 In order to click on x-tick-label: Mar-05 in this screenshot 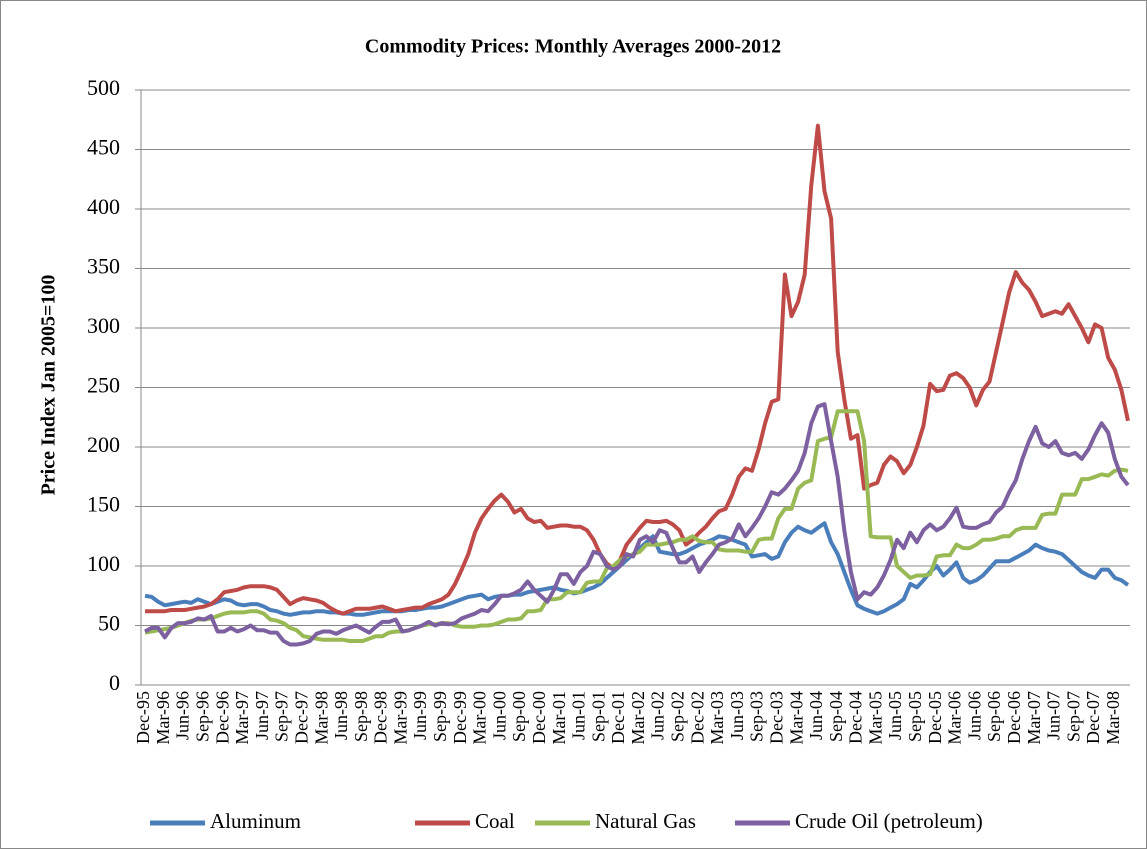, I will do `click(875, 718)`.